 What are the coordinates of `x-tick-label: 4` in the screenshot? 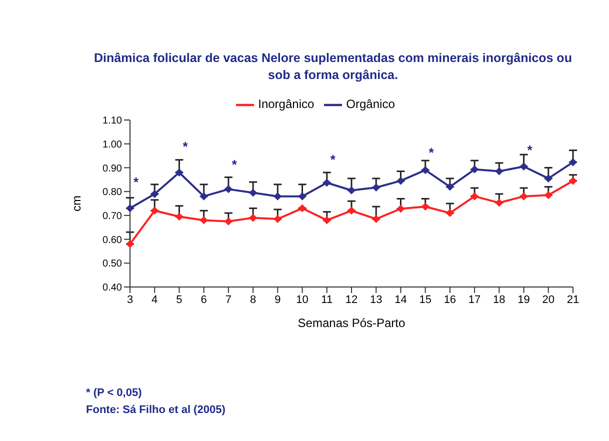 It's located at (155, 300).